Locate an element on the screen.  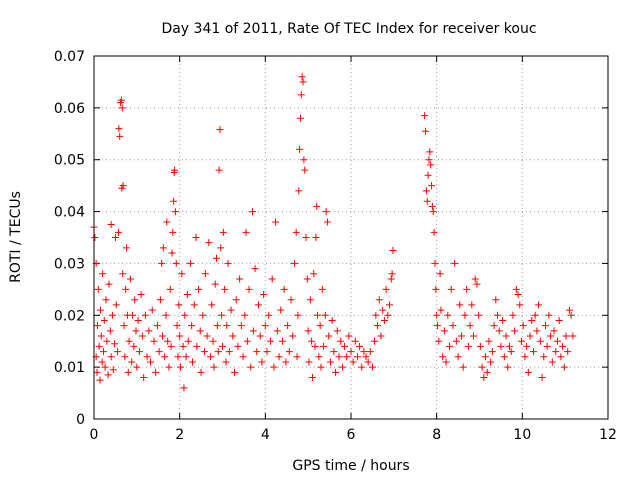
y-tick-label: 0.05 is located at coordinates (69, 161).